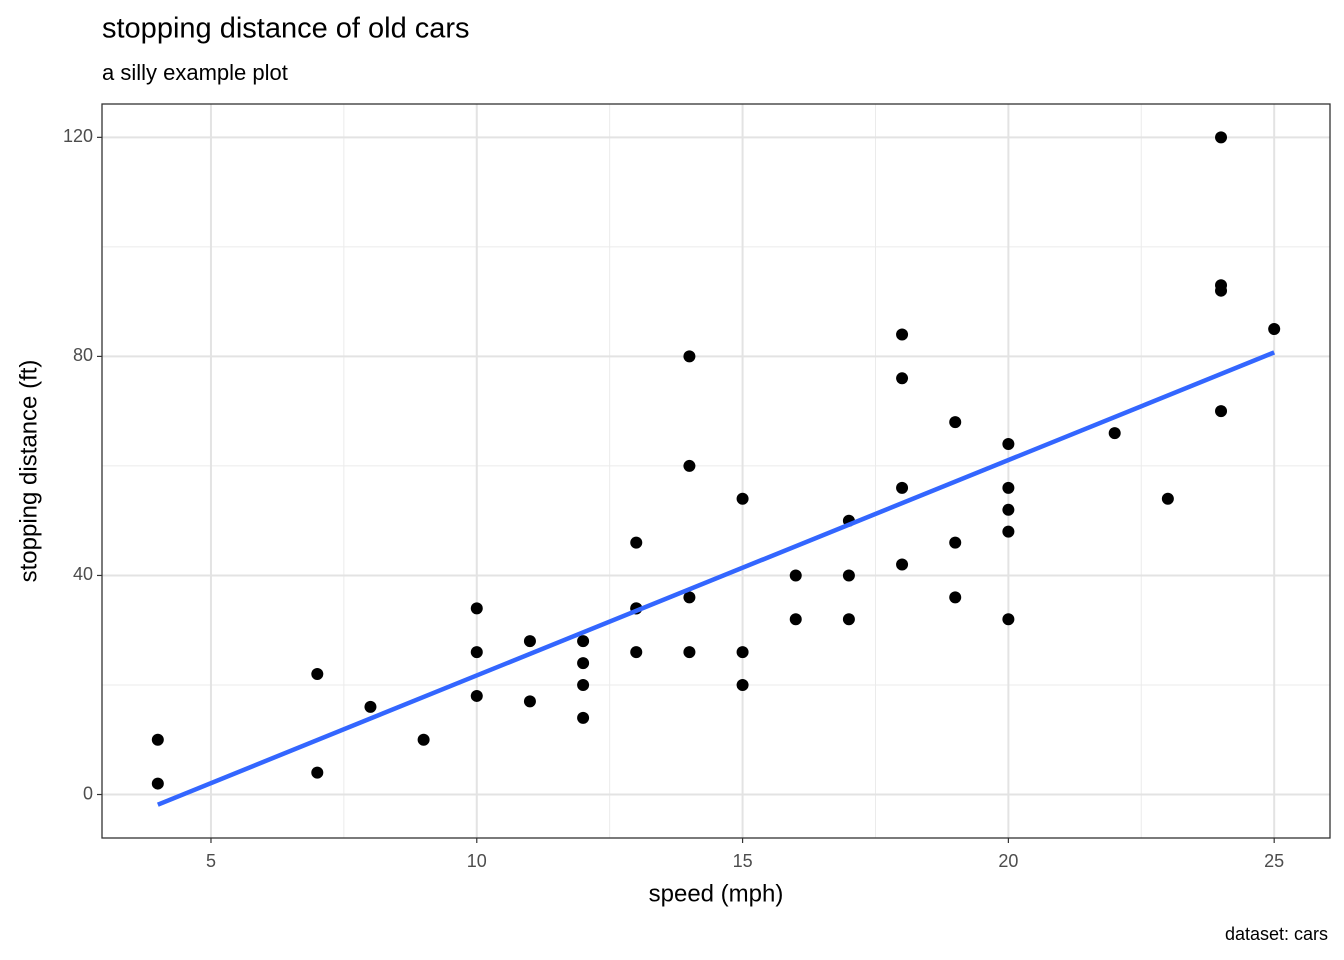 Image resolution: width=1344 pixels, height=960 pixels. What do you see at coordinates (1276, 934) in the screenshot?
I see `caption: dataset: cars` at bounding box center [1276, 934].